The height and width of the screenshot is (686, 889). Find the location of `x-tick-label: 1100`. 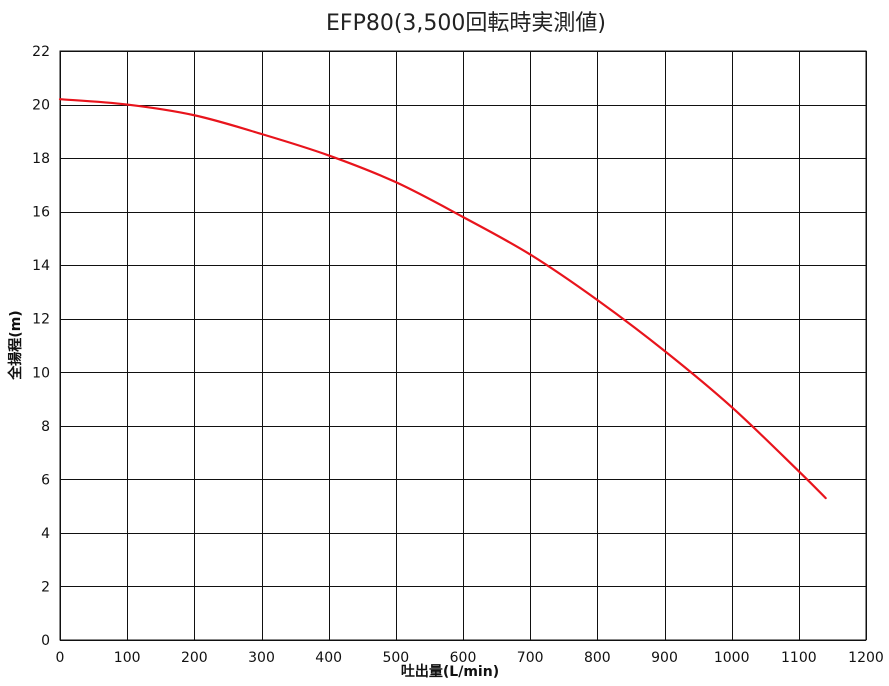

x-tick-label: 1100 is located at coordinates (799, 658).